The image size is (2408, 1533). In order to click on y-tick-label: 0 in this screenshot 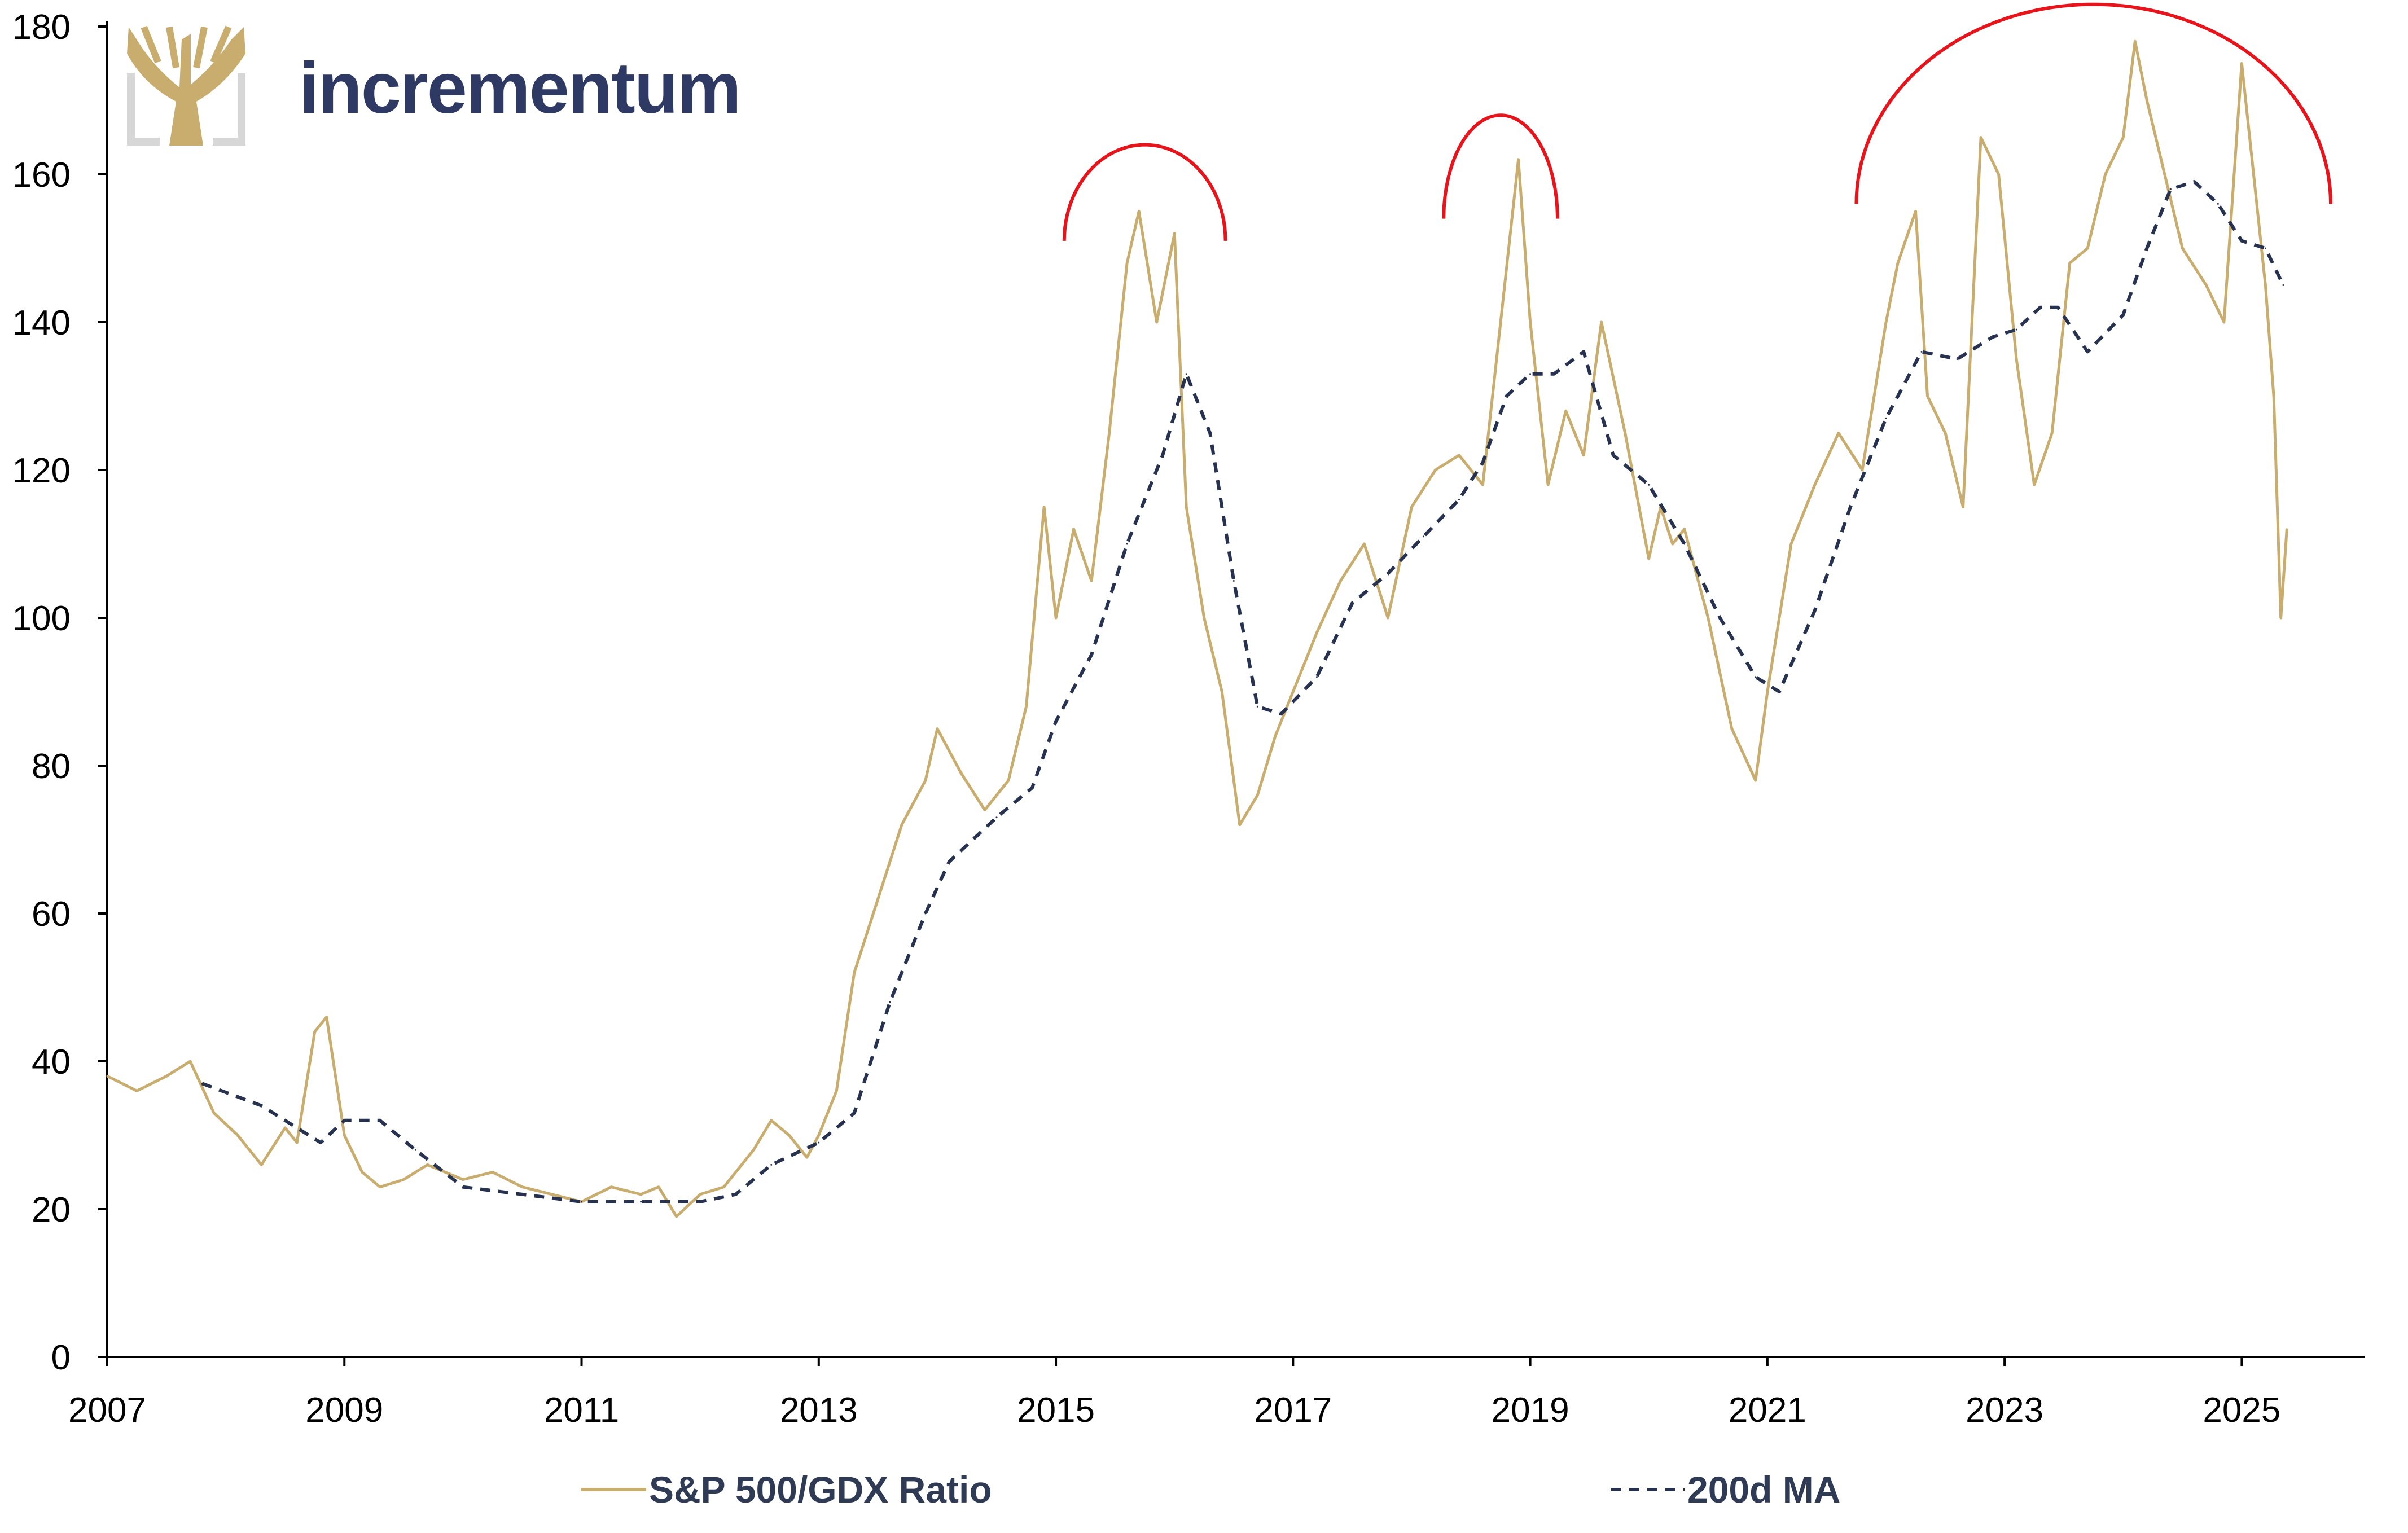, I will do `click(61, 1357)`.